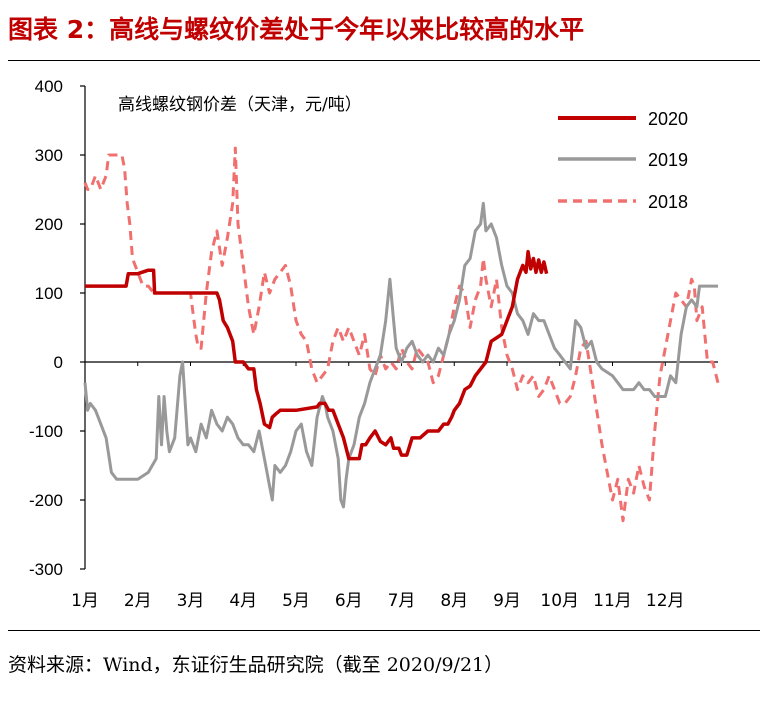 This screenshot has width=773, height=705. I want to click on y-tick-label: -200, so click(46, 500).